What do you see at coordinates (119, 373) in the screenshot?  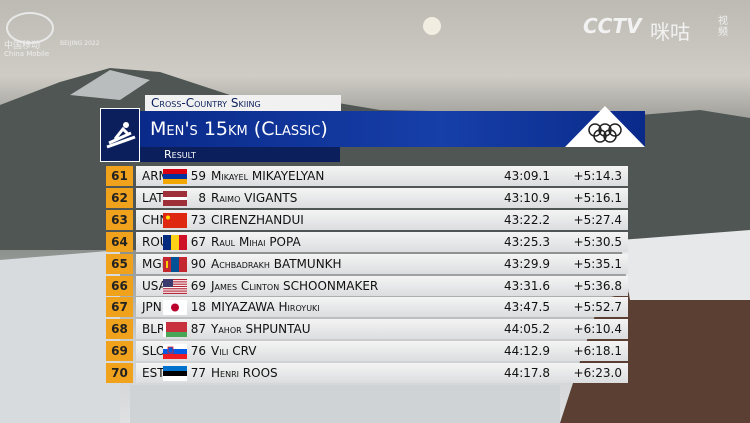 I see `rank: 70` at bounding box center [119, 373].